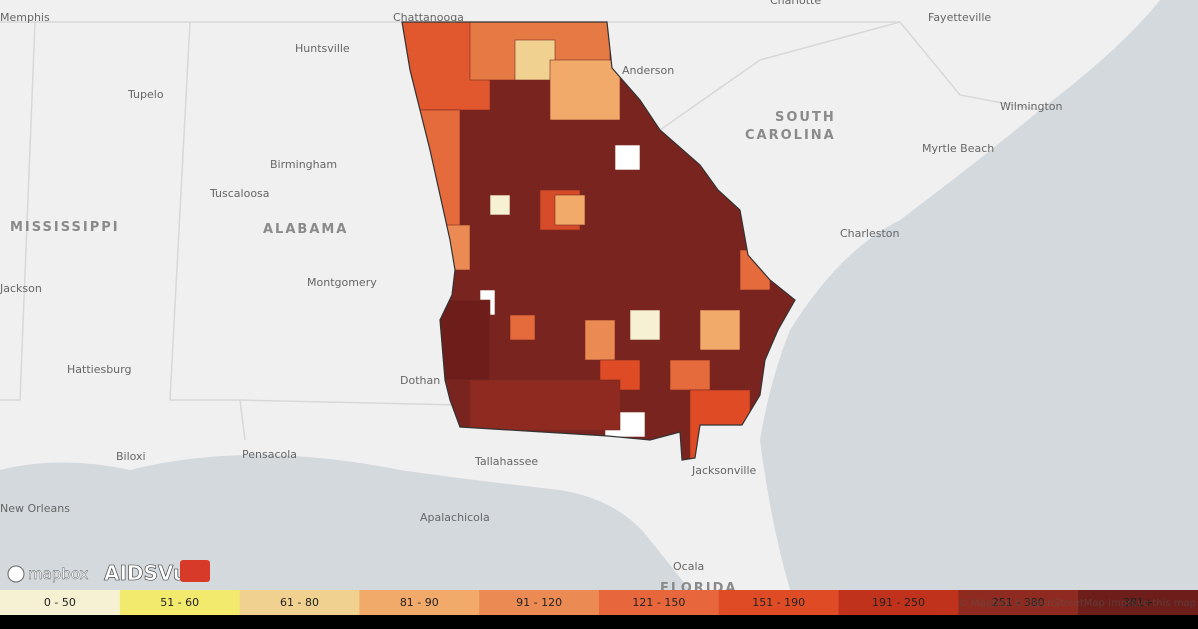 The width and height of the screenshot is (1198, 629). What do you see at coordinates (342, 282) in the screenshot?
I see `place-label: Montgomery` at bounding box center [342, 282].